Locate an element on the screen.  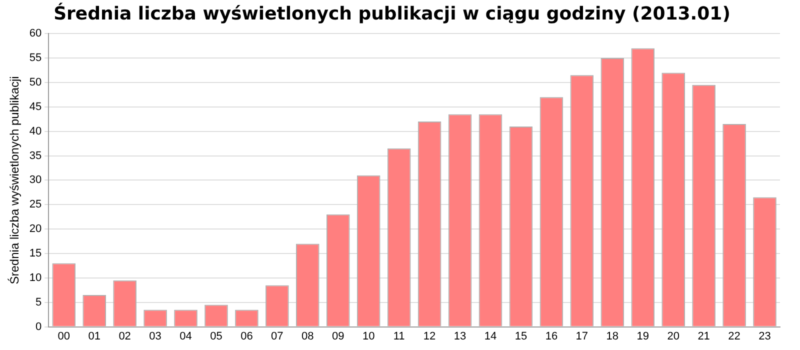
y-tick-label: 25 is located at coordinates (35, 204).